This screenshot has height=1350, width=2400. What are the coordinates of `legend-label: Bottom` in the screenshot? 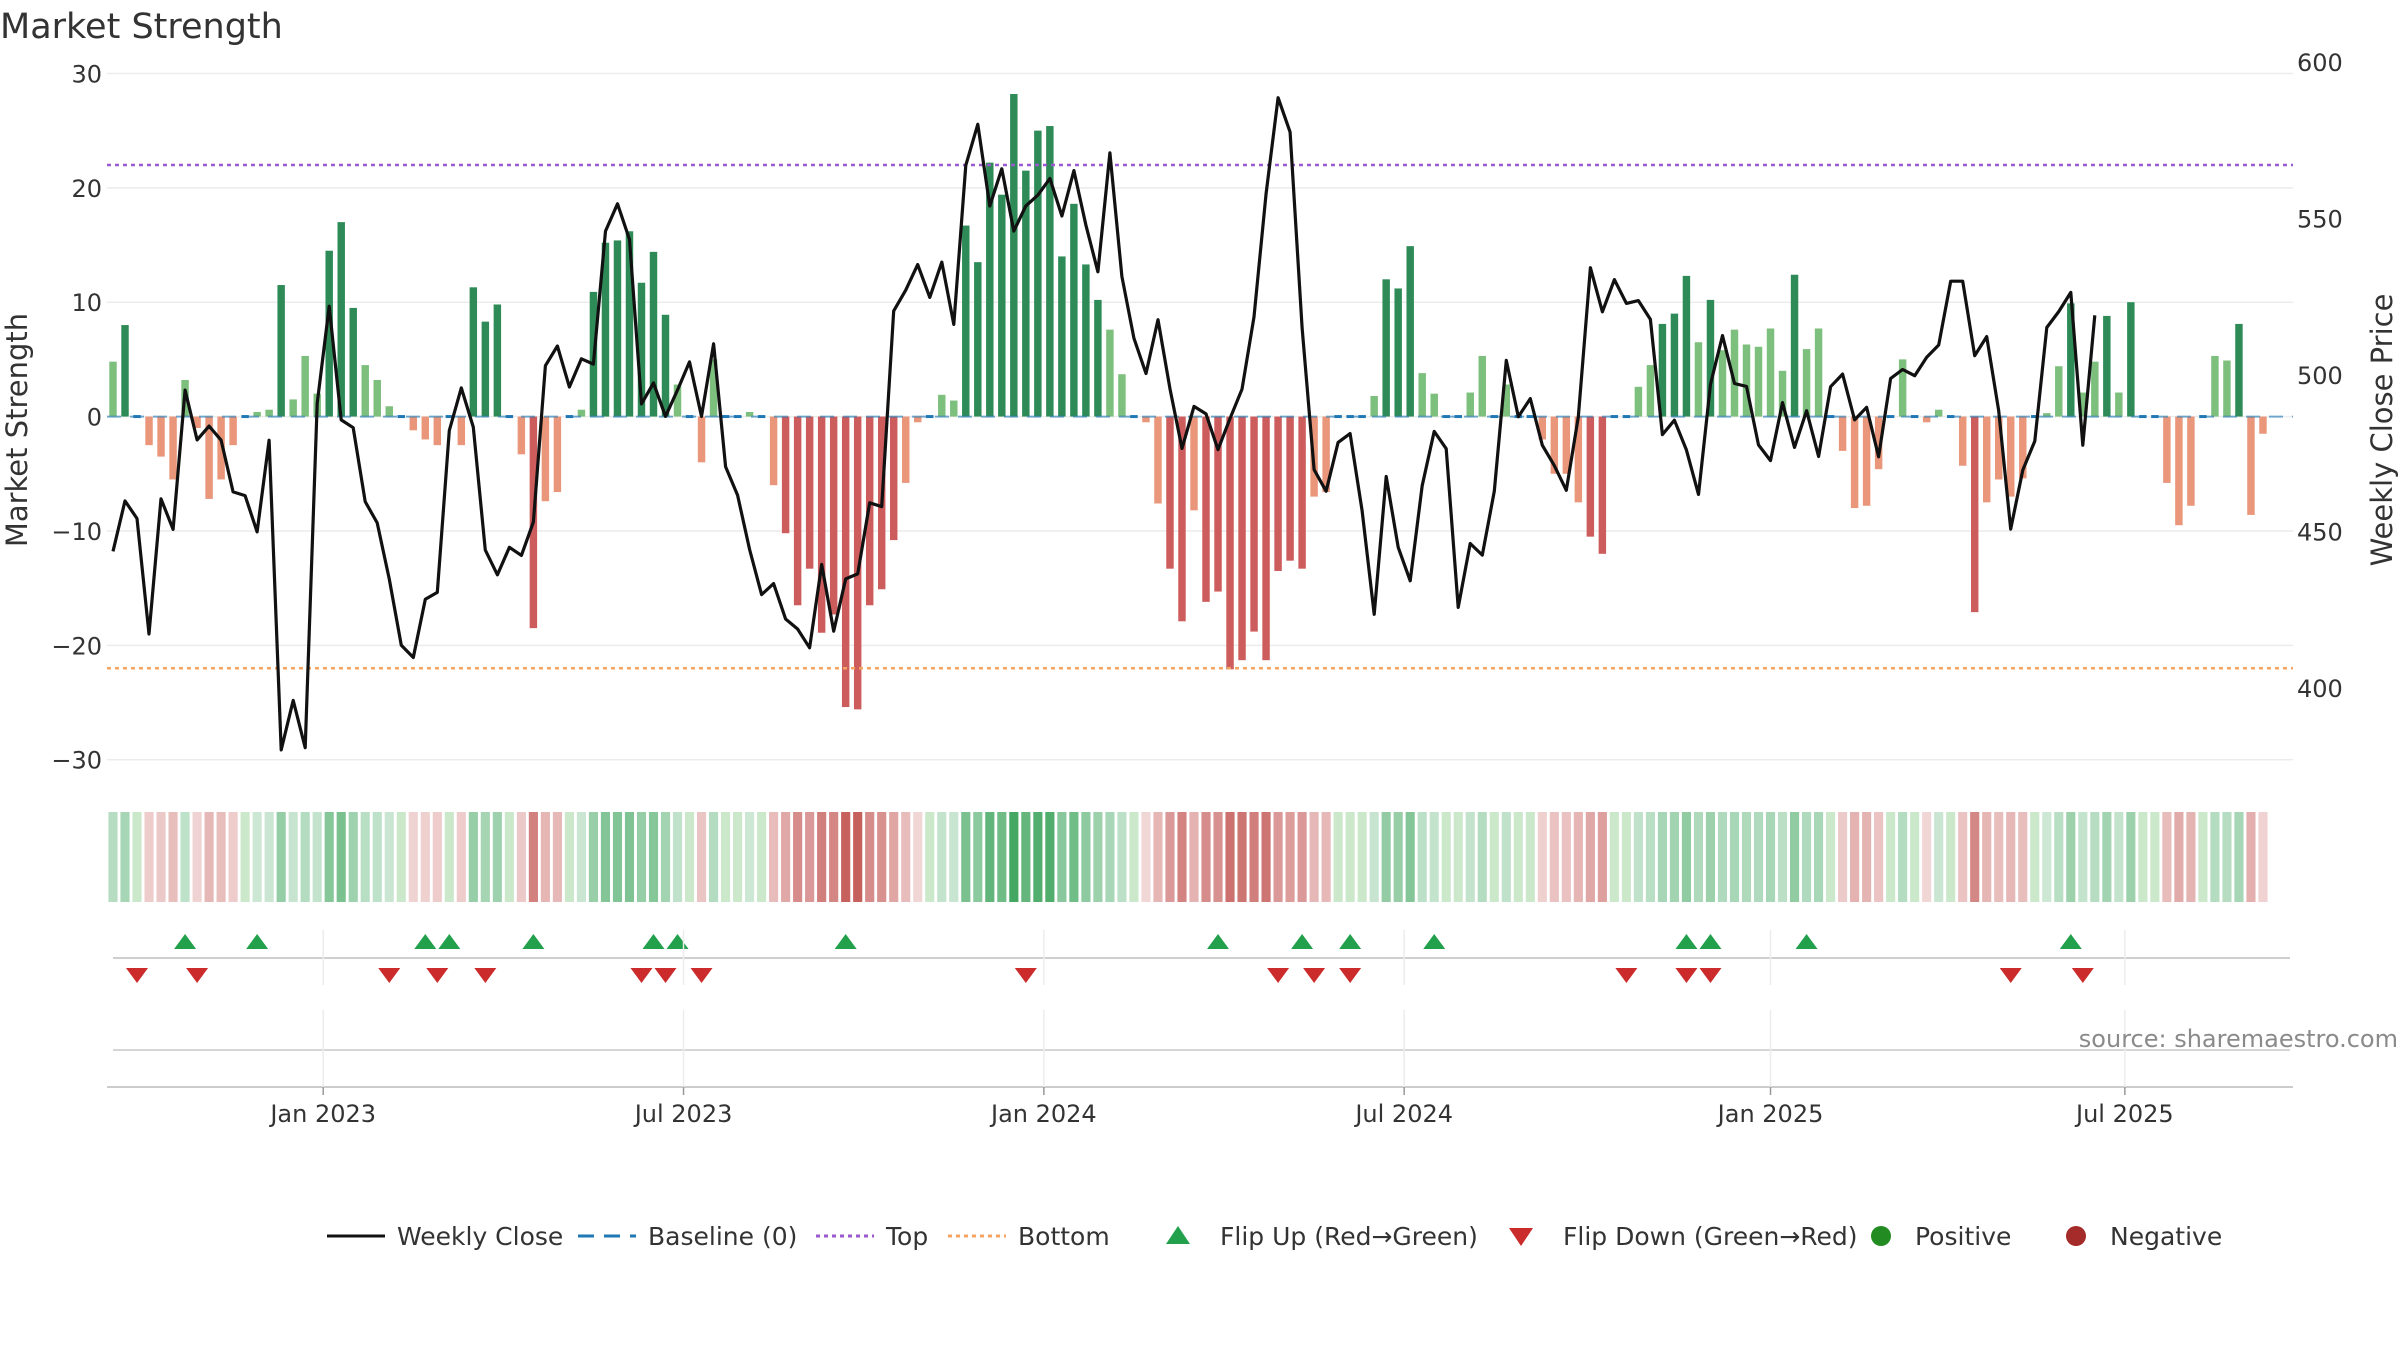 It's located at (1064, 1236).